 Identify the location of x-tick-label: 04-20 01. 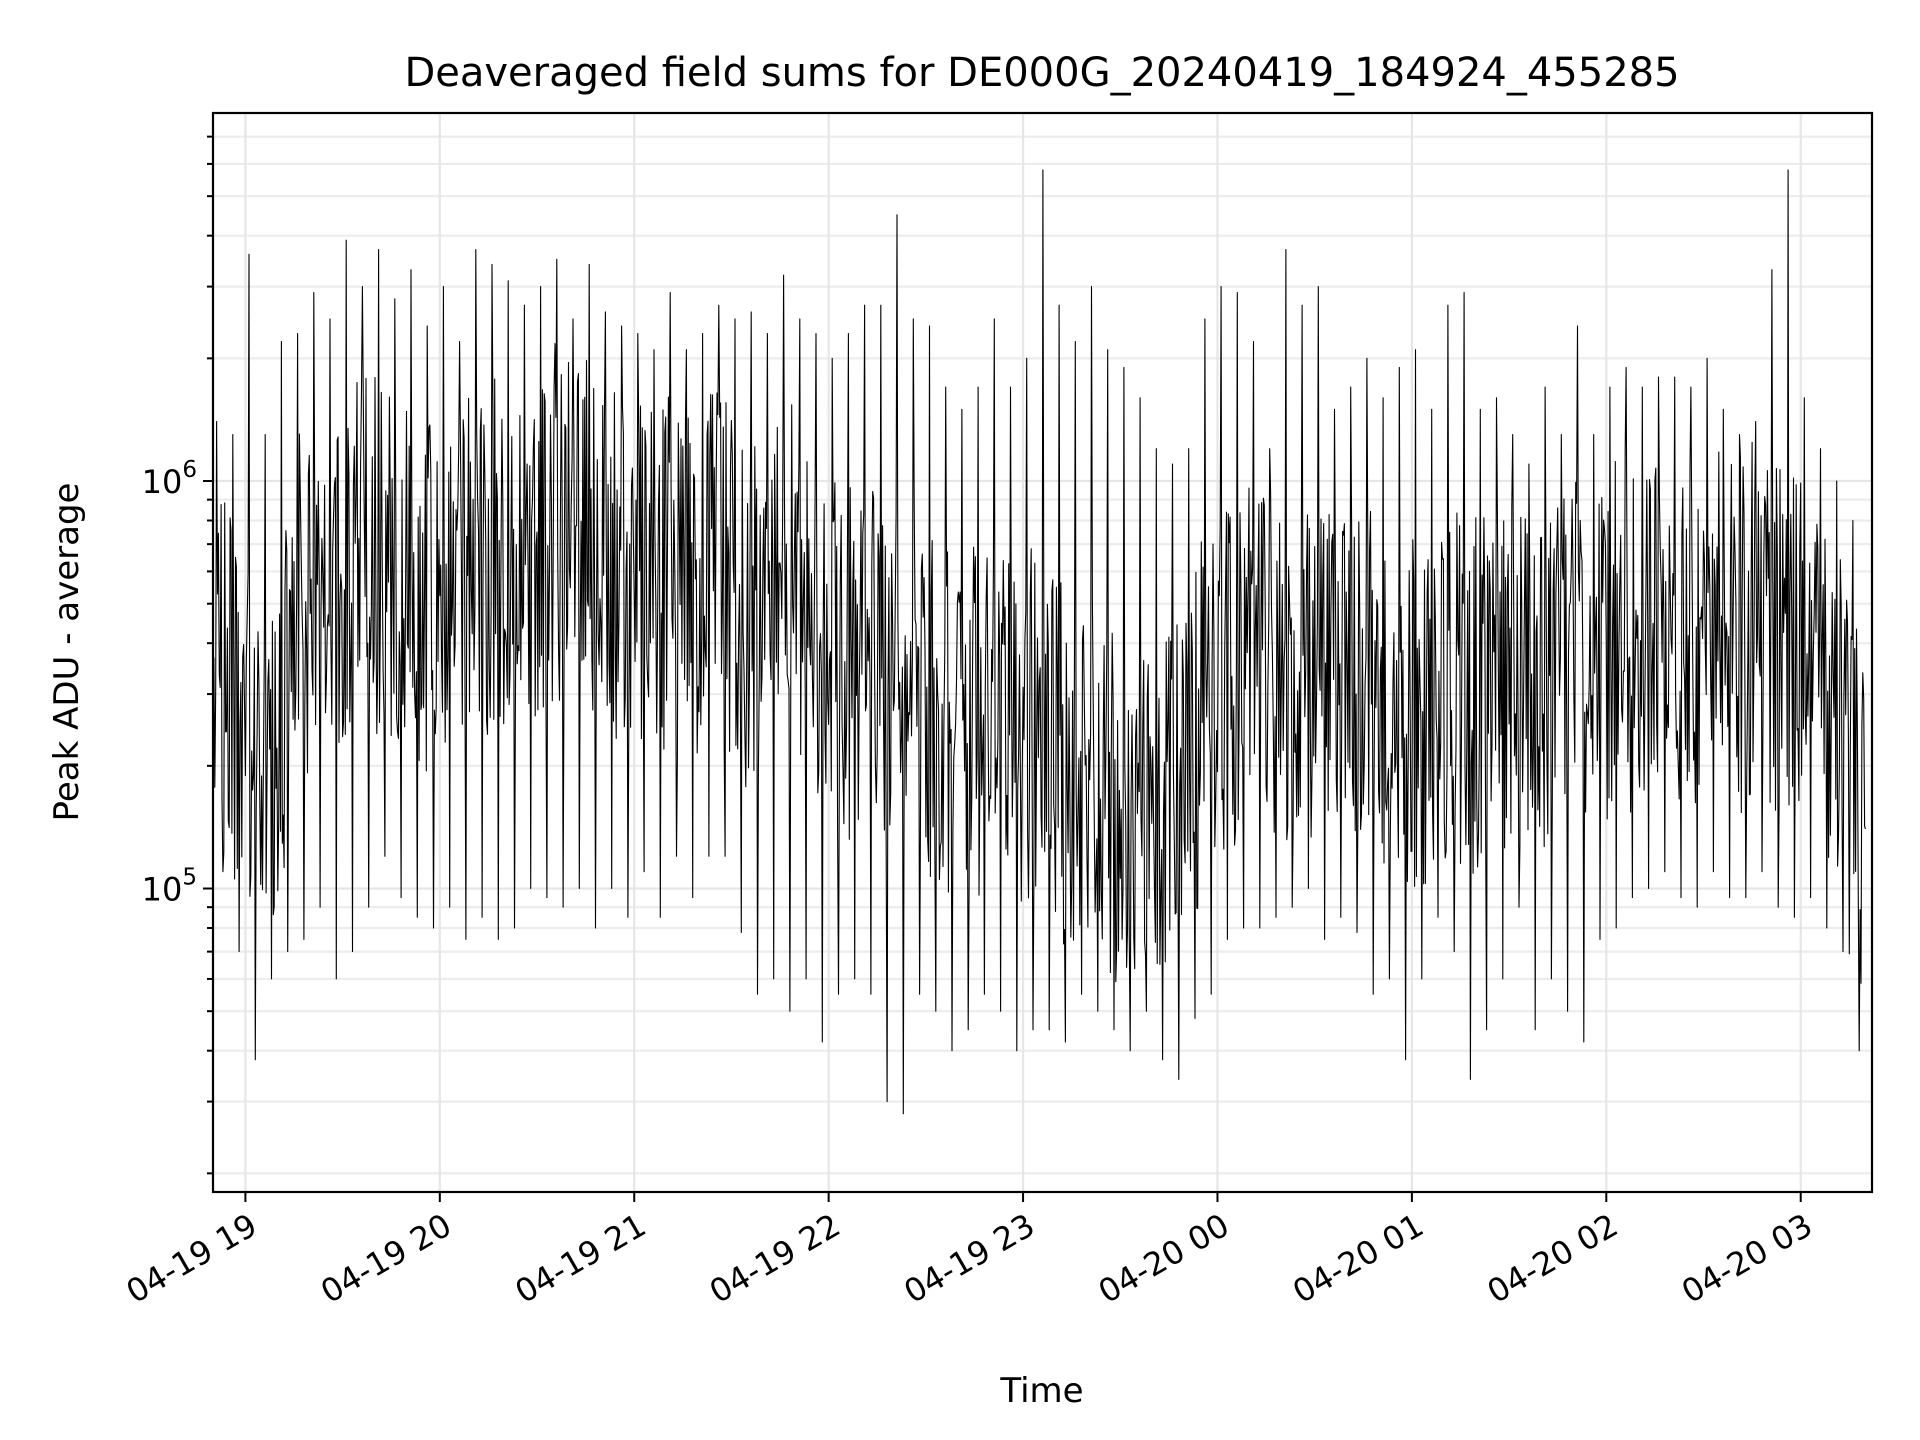
(1358, 1258).